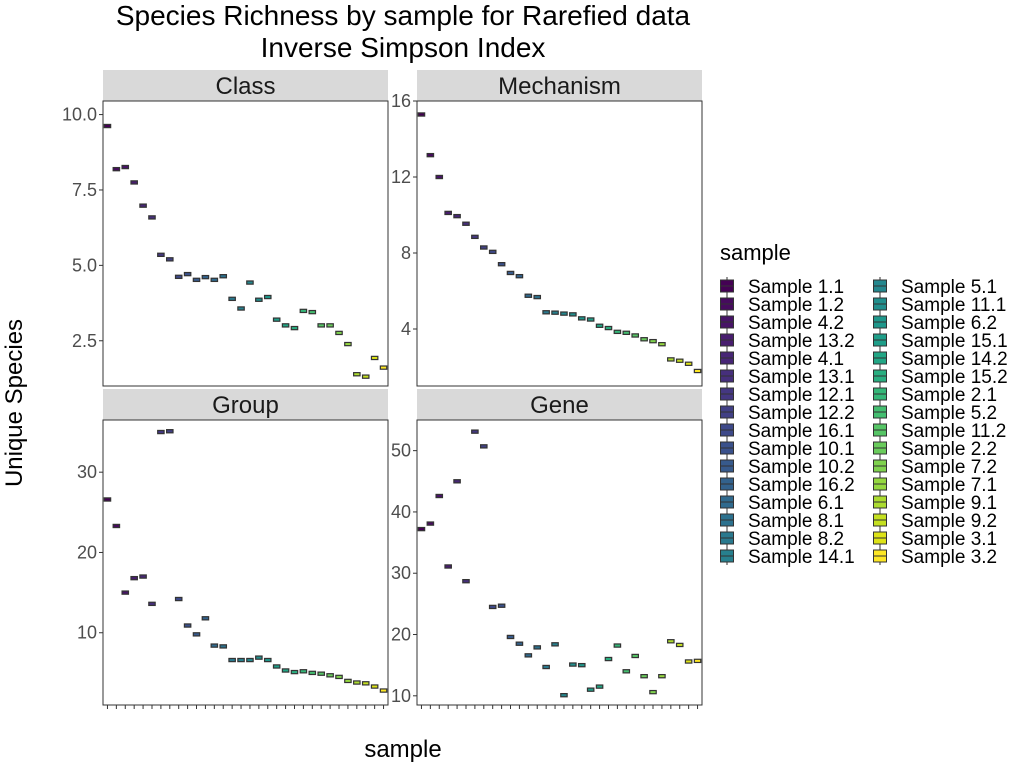 The height and width of the screenshot is (768, 1024). Describe the element at coordinates (796, 323) in the screenshot. I see `legend-label: Sample 4.2` at that location.